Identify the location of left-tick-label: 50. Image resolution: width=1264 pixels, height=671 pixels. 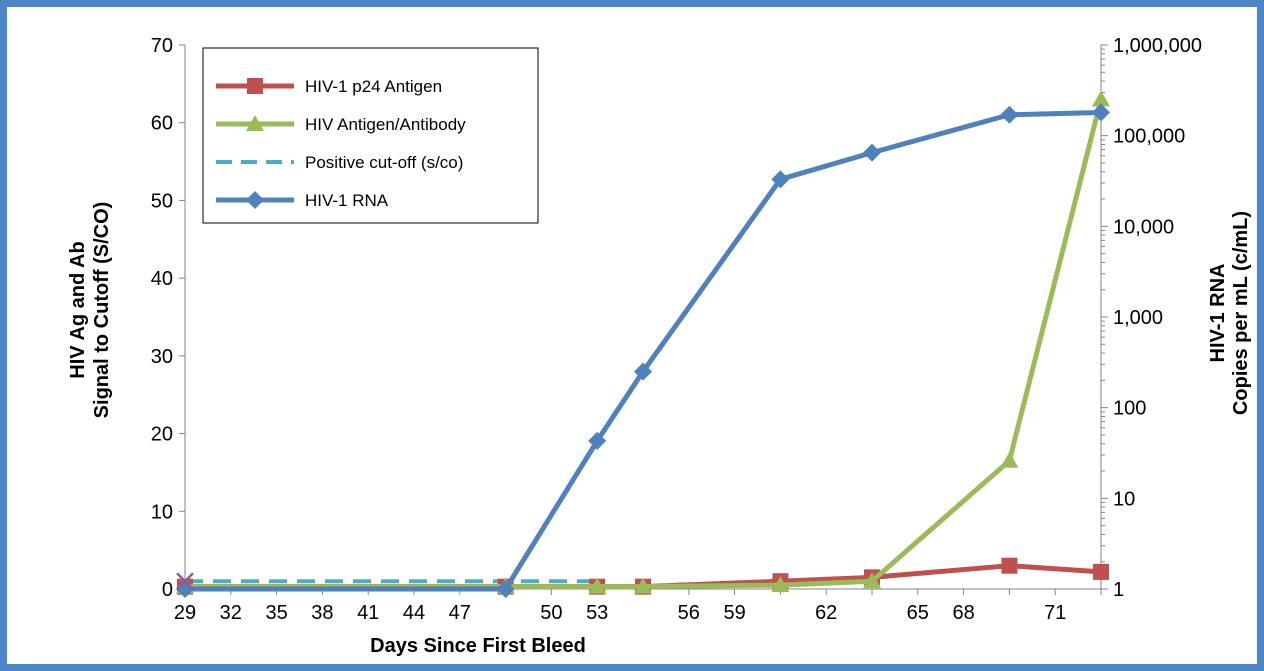
(162, 201).